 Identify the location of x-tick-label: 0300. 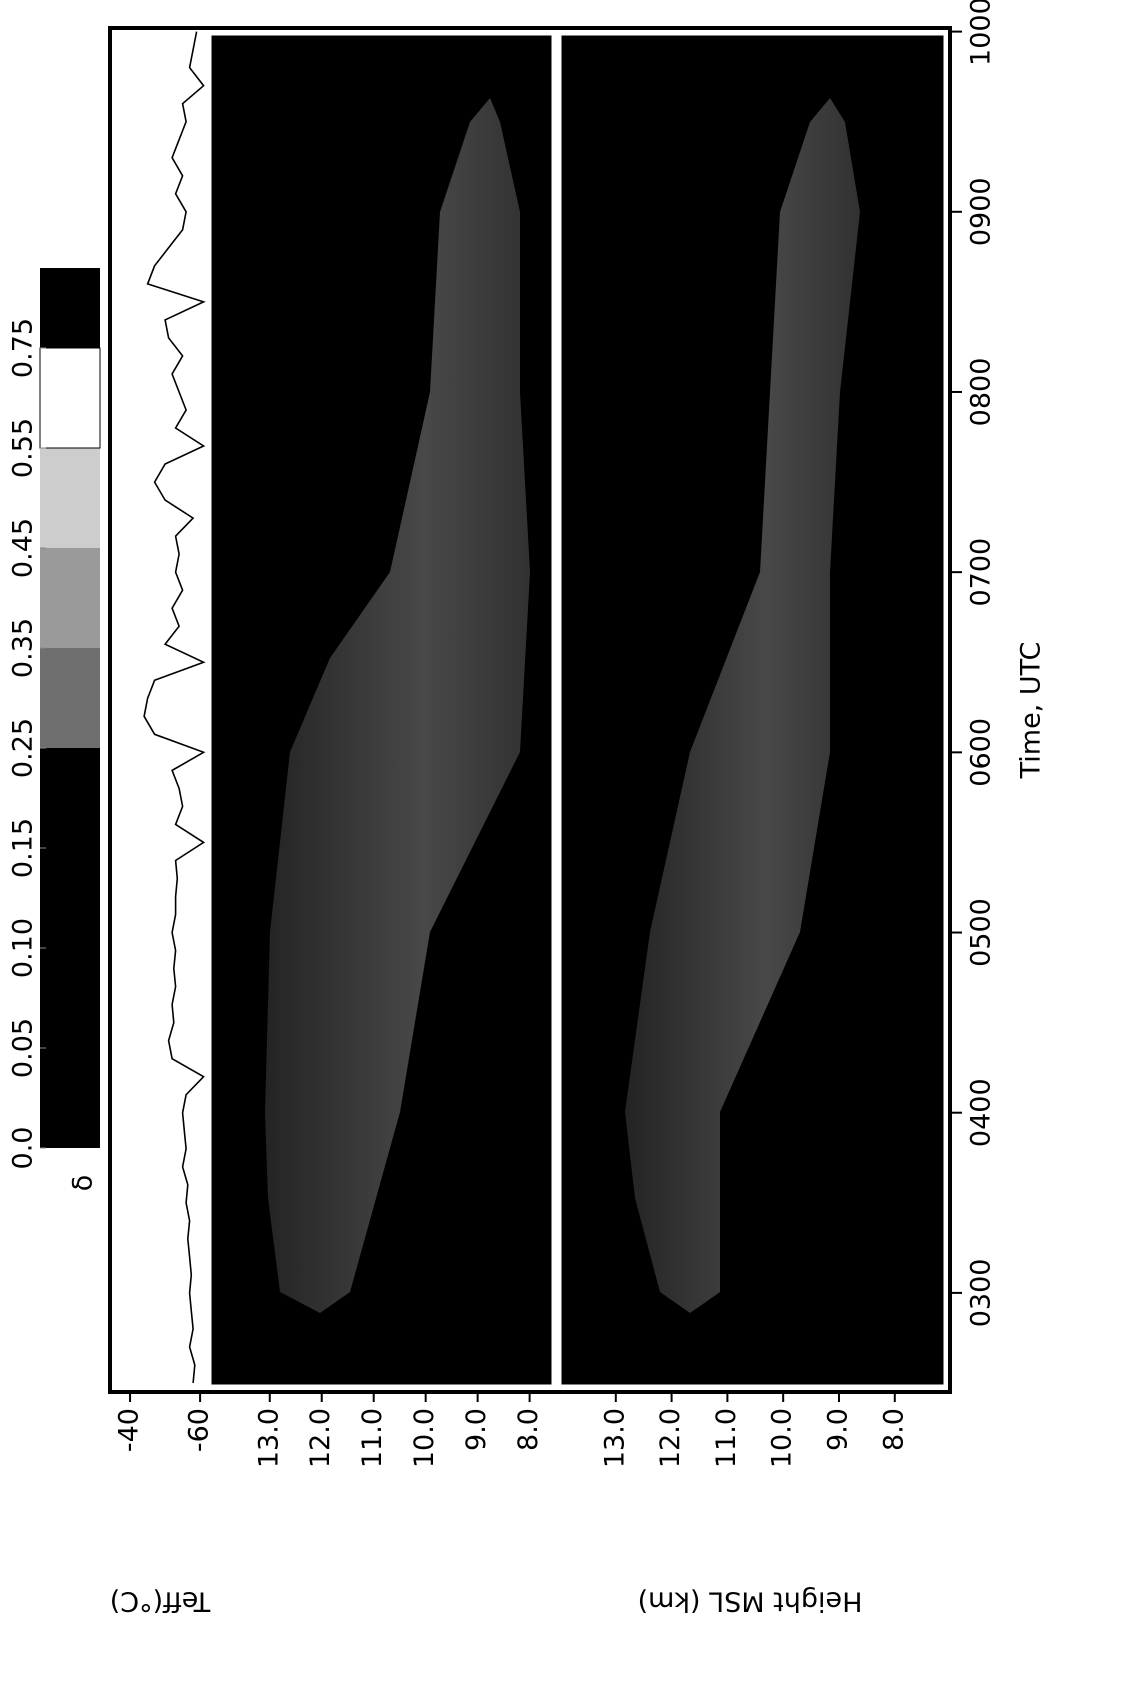
(981, 1293).